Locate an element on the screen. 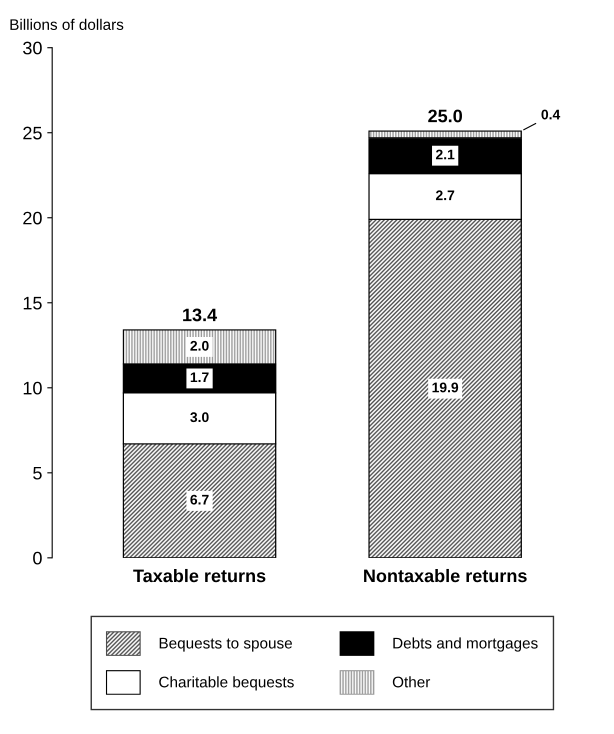 Image resolution: width=614 pixels, height=734 pixels. data-label: 2.7 is located at coordinates (445, 195).